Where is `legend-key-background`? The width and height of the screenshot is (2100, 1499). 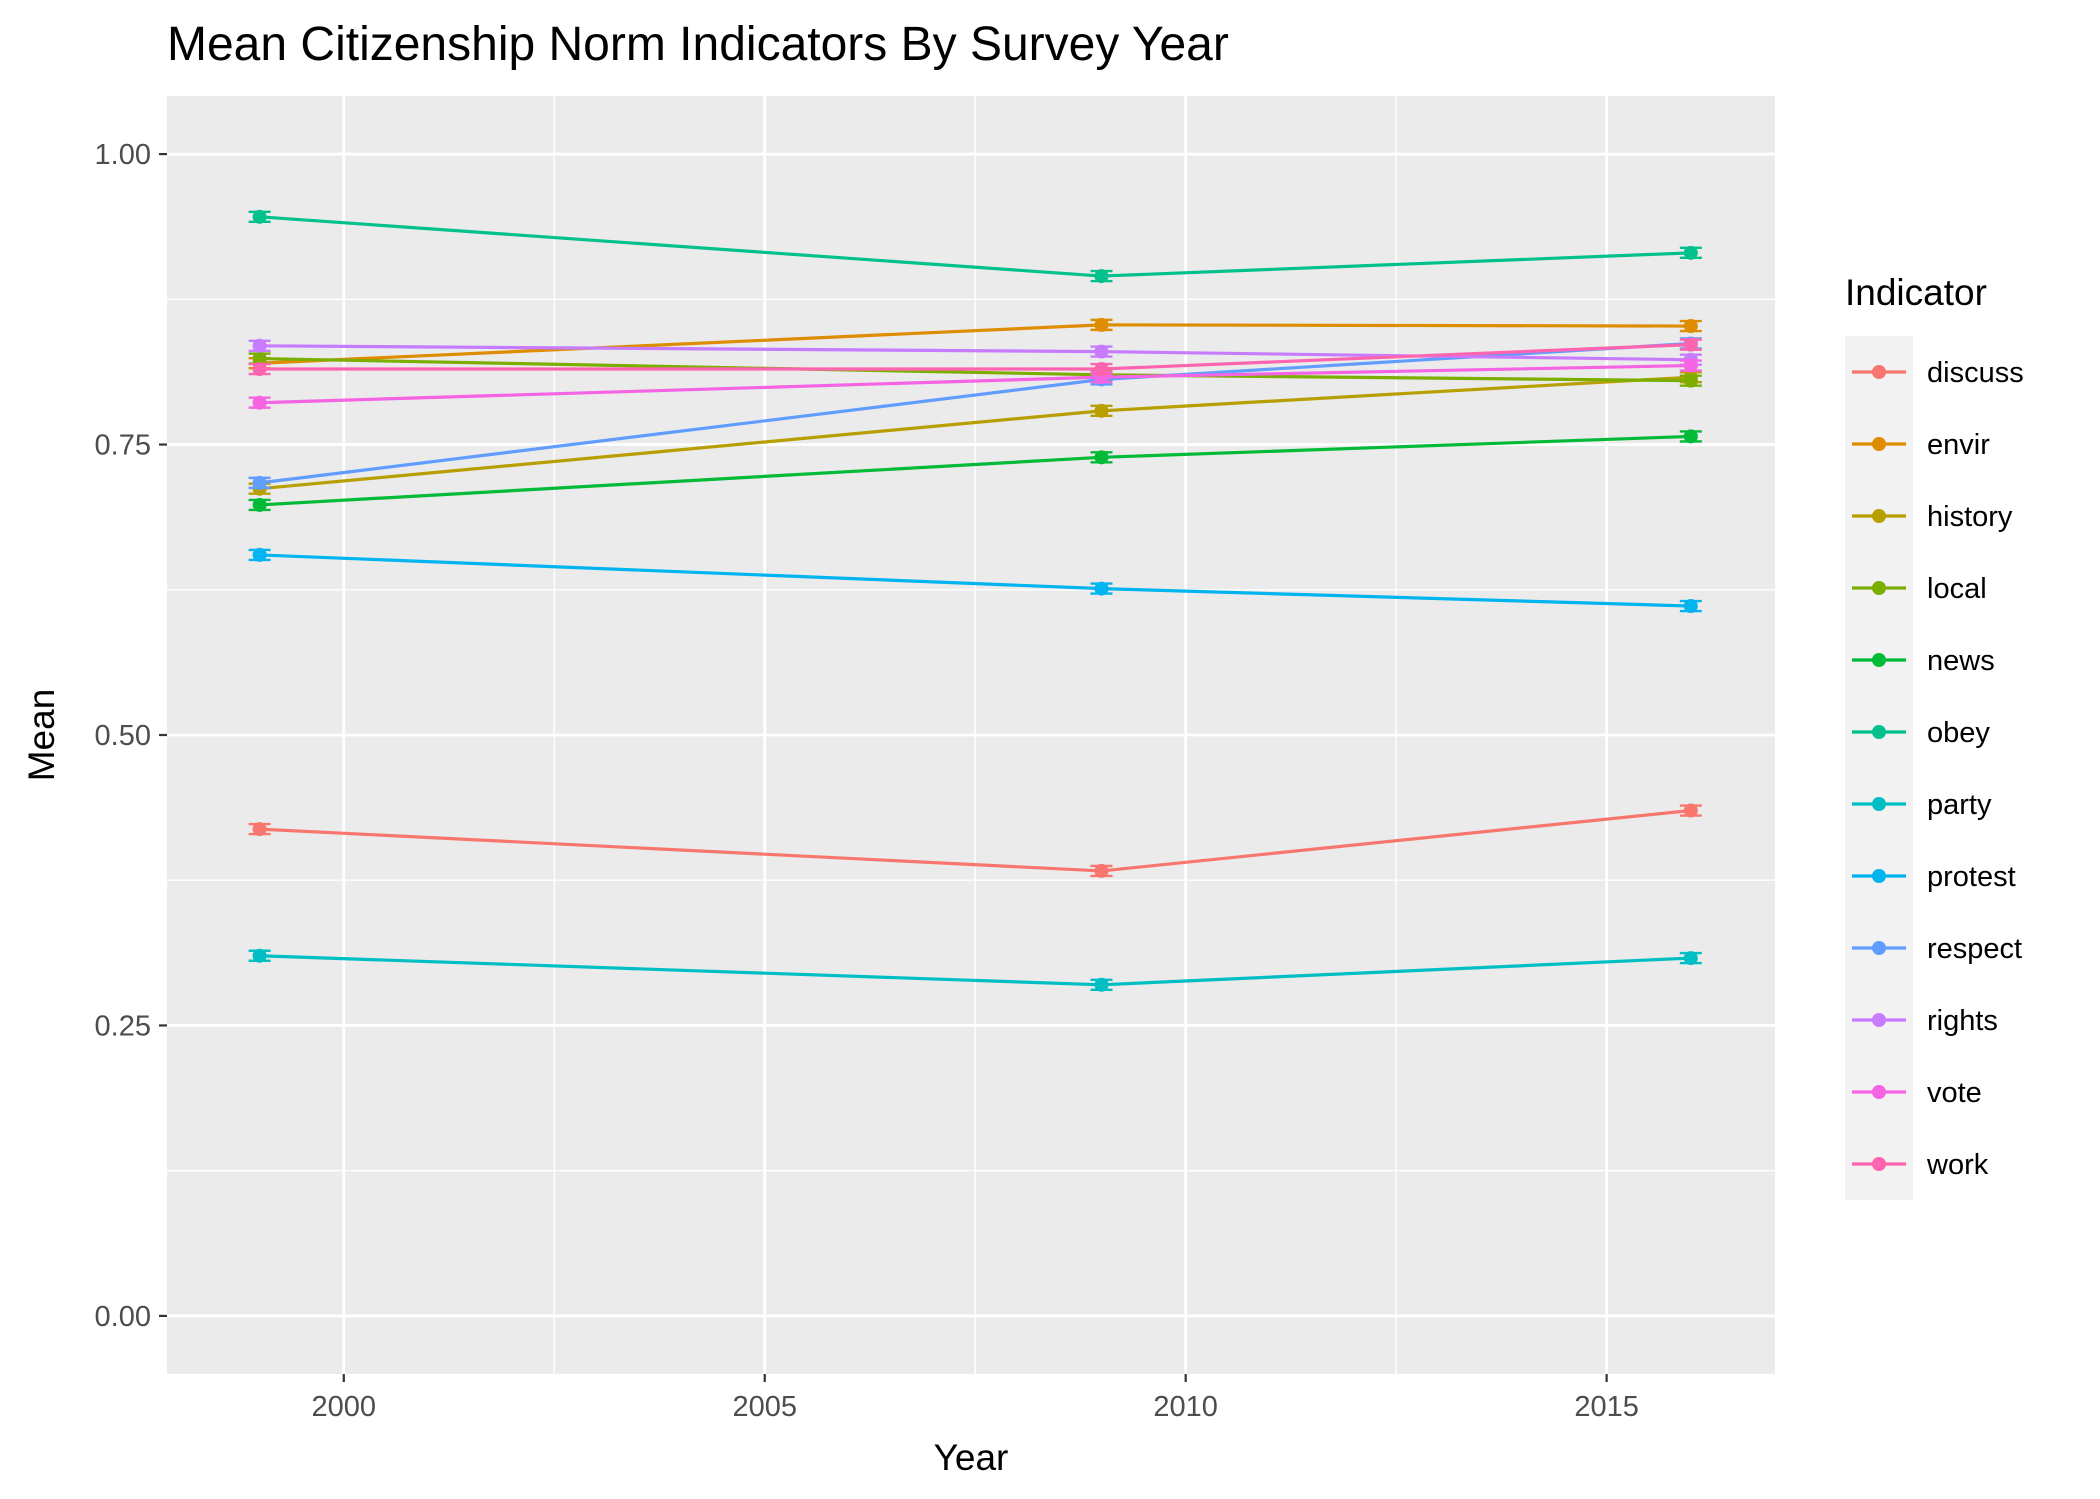 legend-key-background is located at coordinates (1879, 768).